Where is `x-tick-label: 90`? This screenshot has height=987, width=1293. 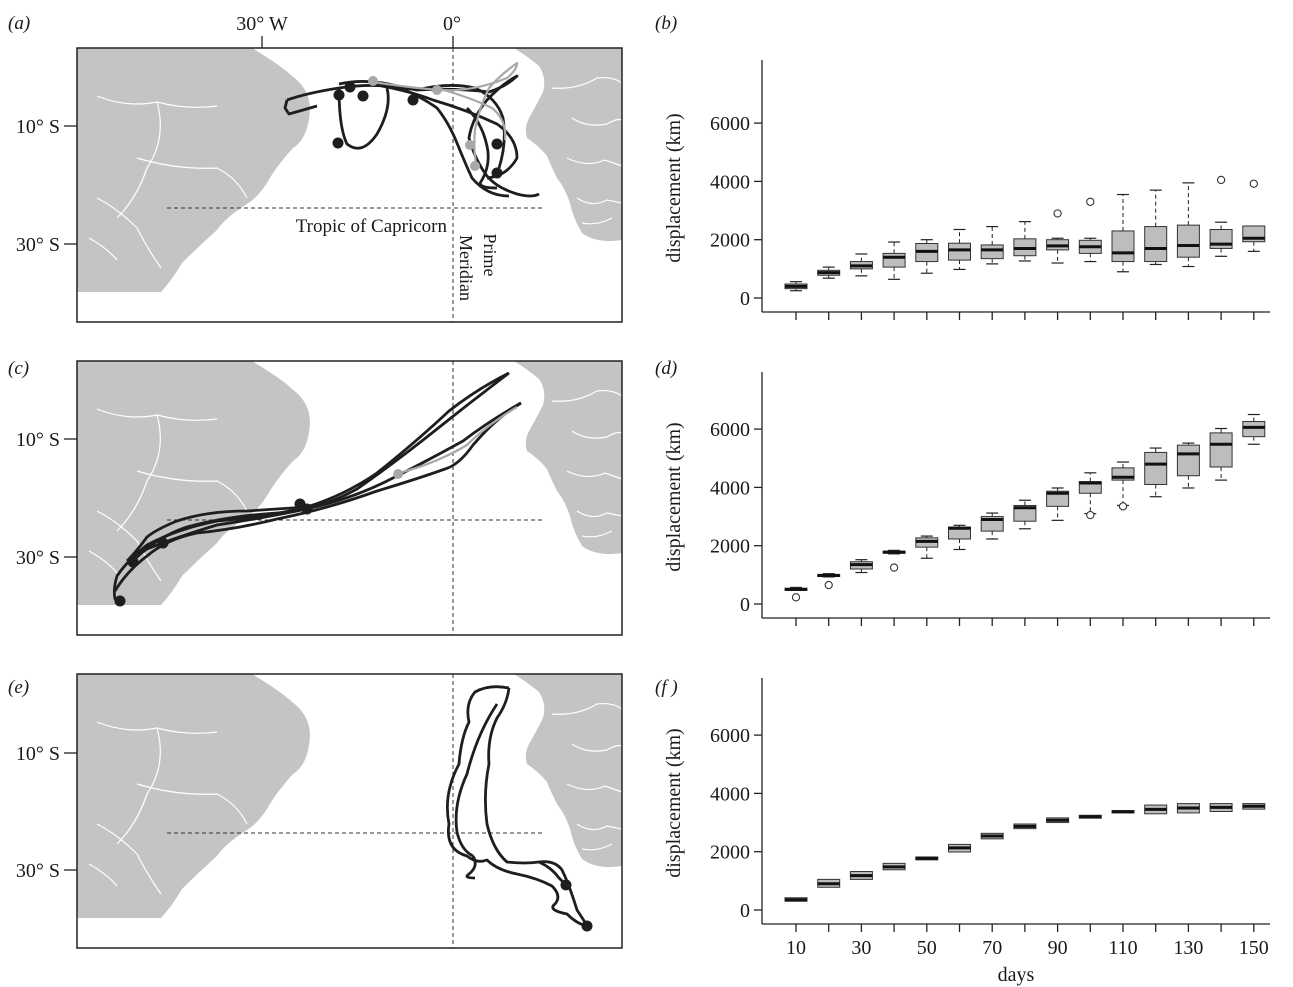
x-tick-label: 90 is located at coordinates (1058, 948).